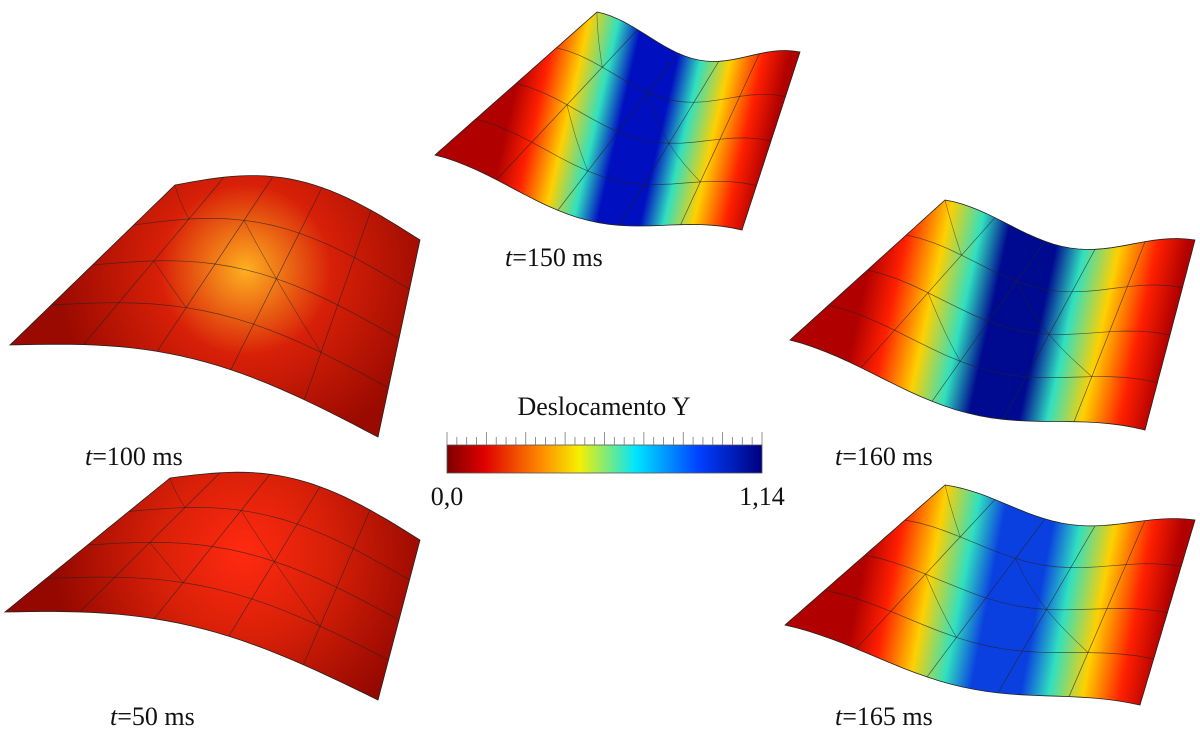 Image resolution: width=1200 pixels, height=729 pixels. Describe the element at coordinates (557, 257) in the screenshot. I see `time-text: =150 ms` at that location.